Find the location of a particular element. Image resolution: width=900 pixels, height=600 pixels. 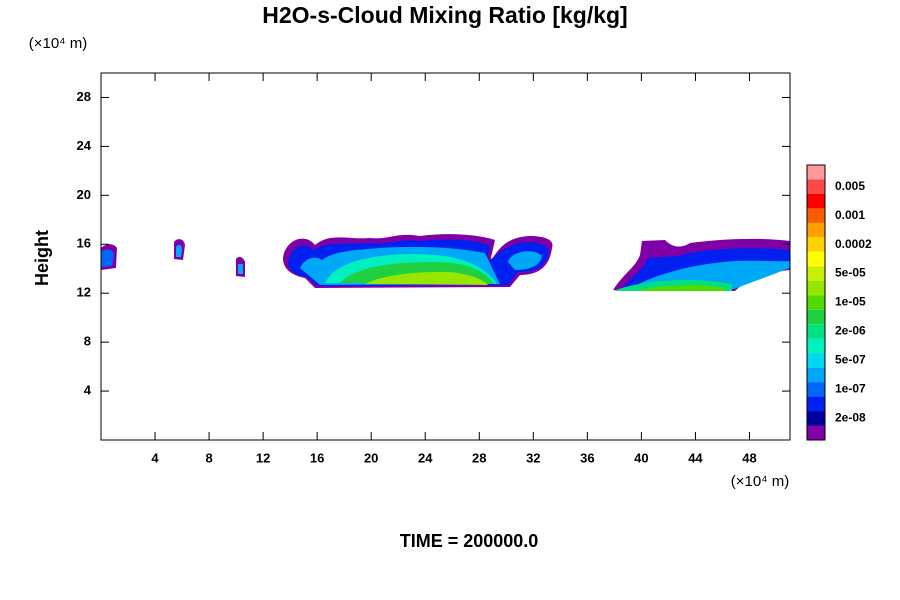

y-tick-label: 8 is located at coordinates (87, 341).